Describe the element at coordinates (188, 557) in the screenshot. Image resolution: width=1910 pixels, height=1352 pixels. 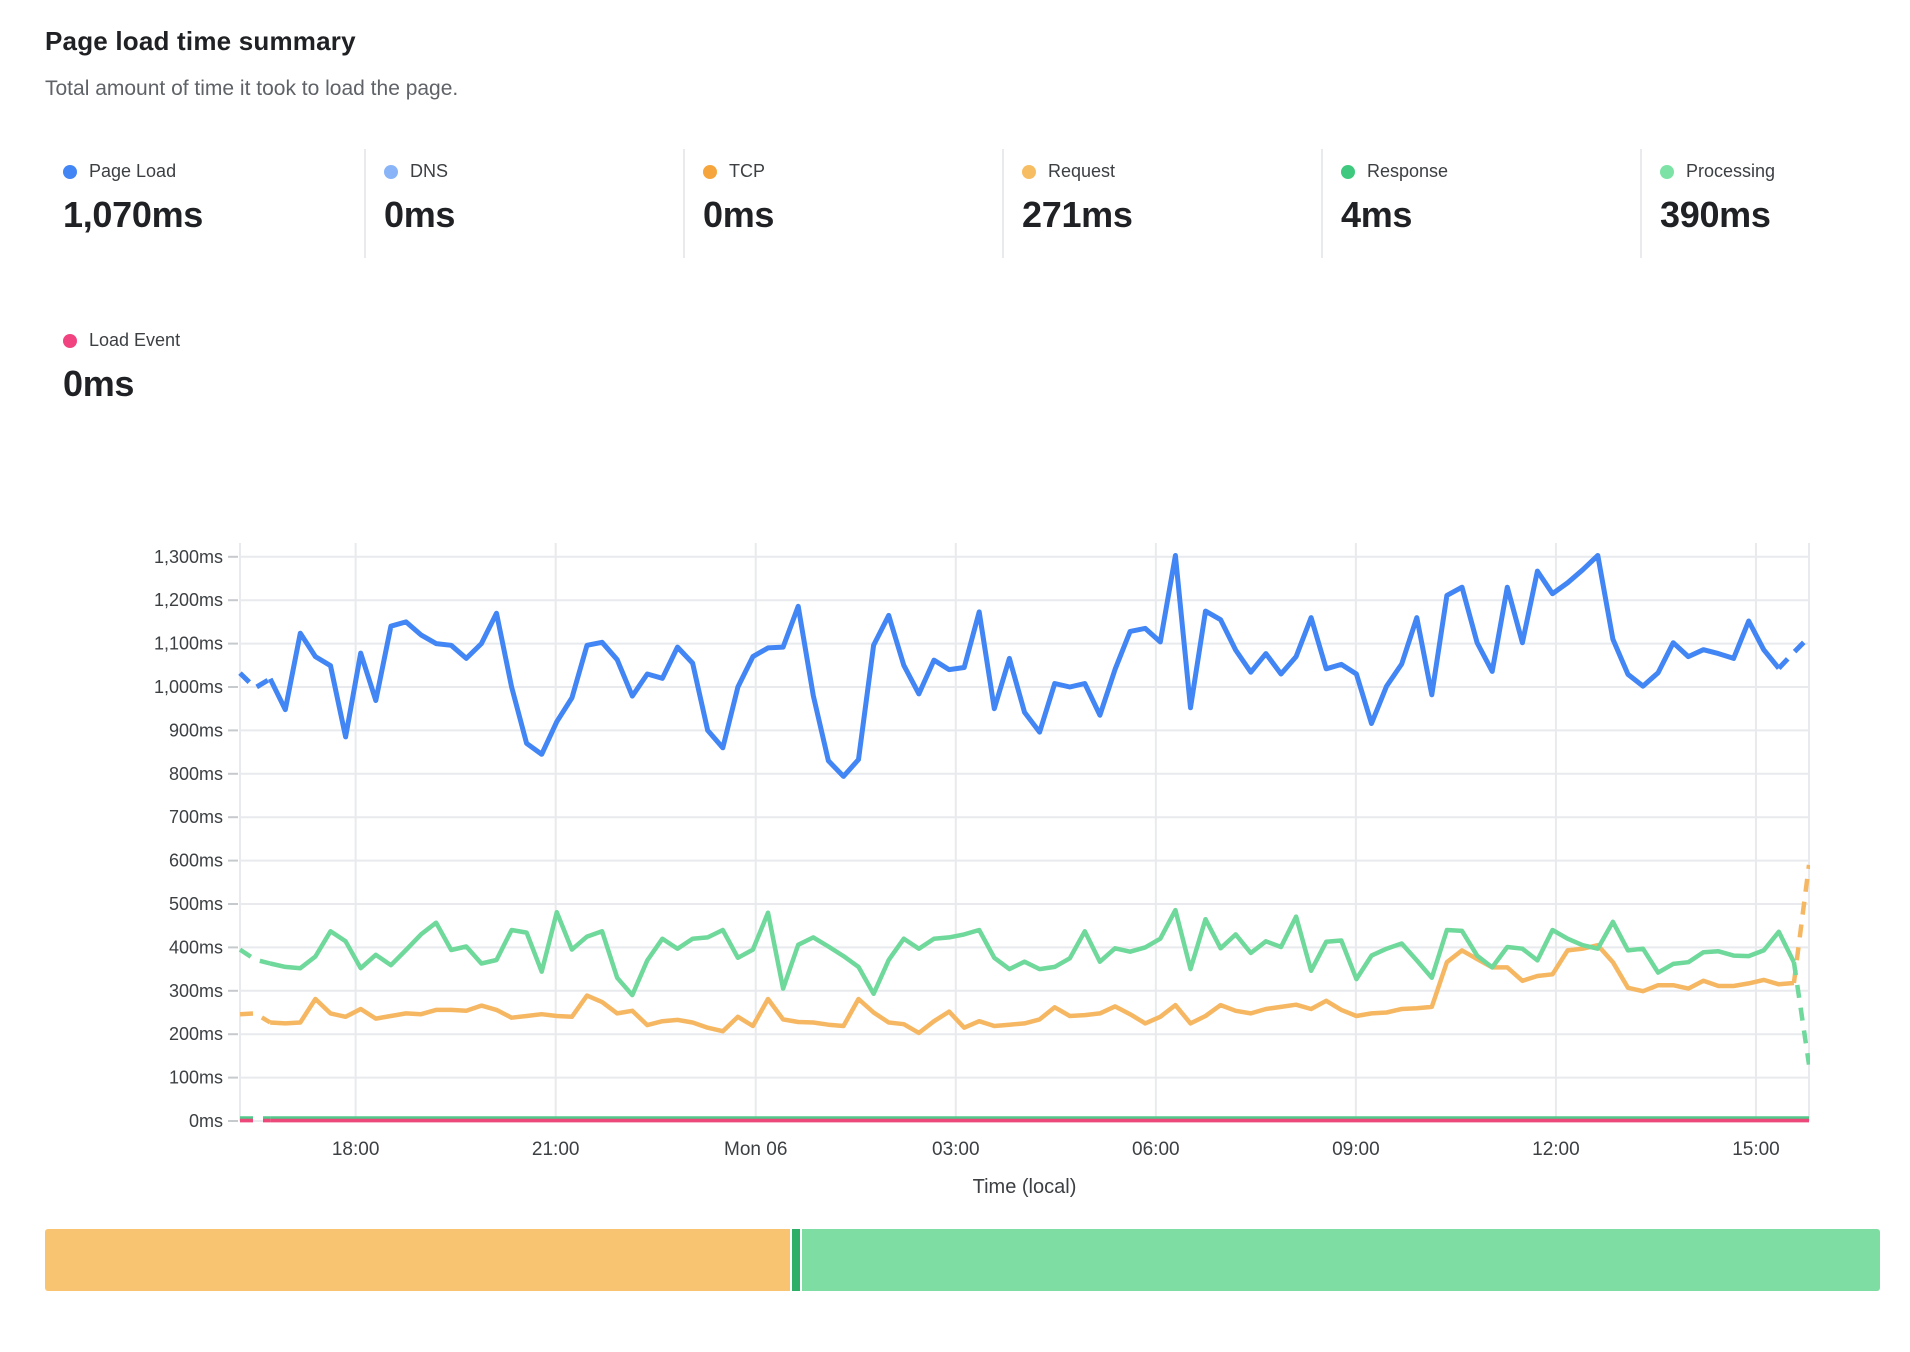
I see `y-tick-label: 1,300ms` at that location.